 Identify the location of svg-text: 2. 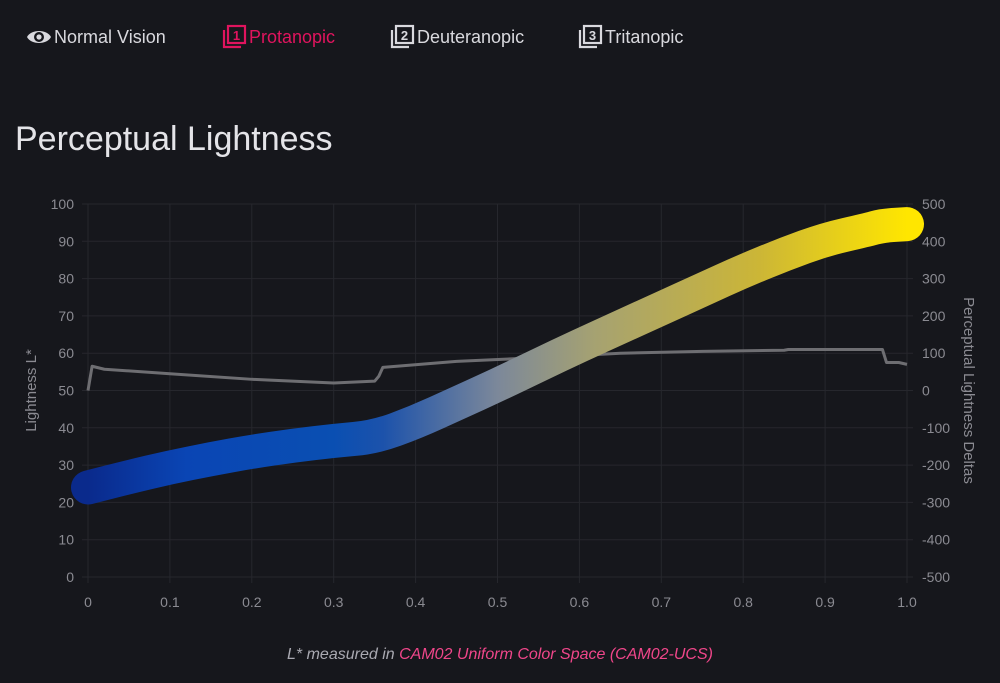
(404, 35).